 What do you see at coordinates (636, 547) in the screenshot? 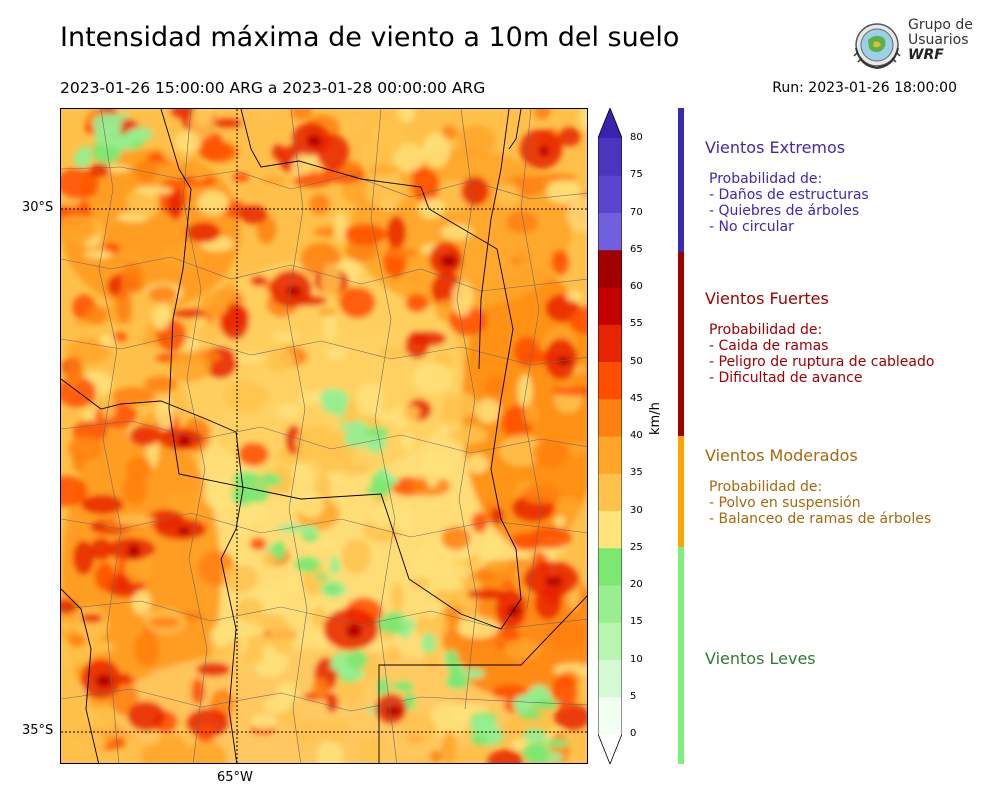
I see `colorbar-tick-label: 25` at bounding box center [636, 547].